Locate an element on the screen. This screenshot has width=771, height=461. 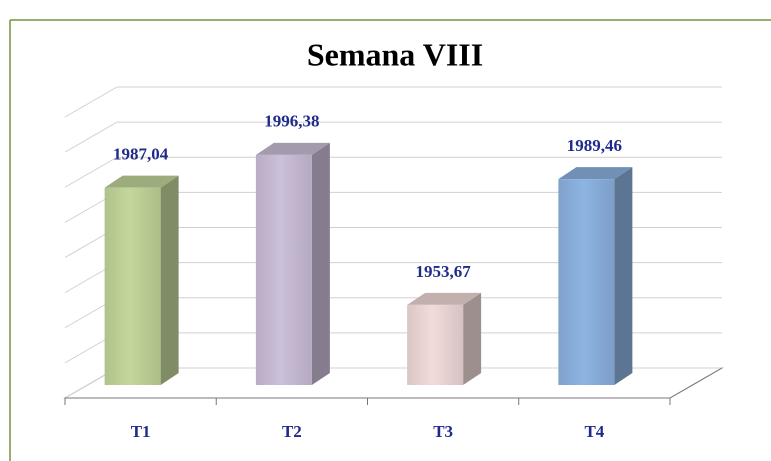
x-tick-label: T3 is located at coordinates (443, 431).